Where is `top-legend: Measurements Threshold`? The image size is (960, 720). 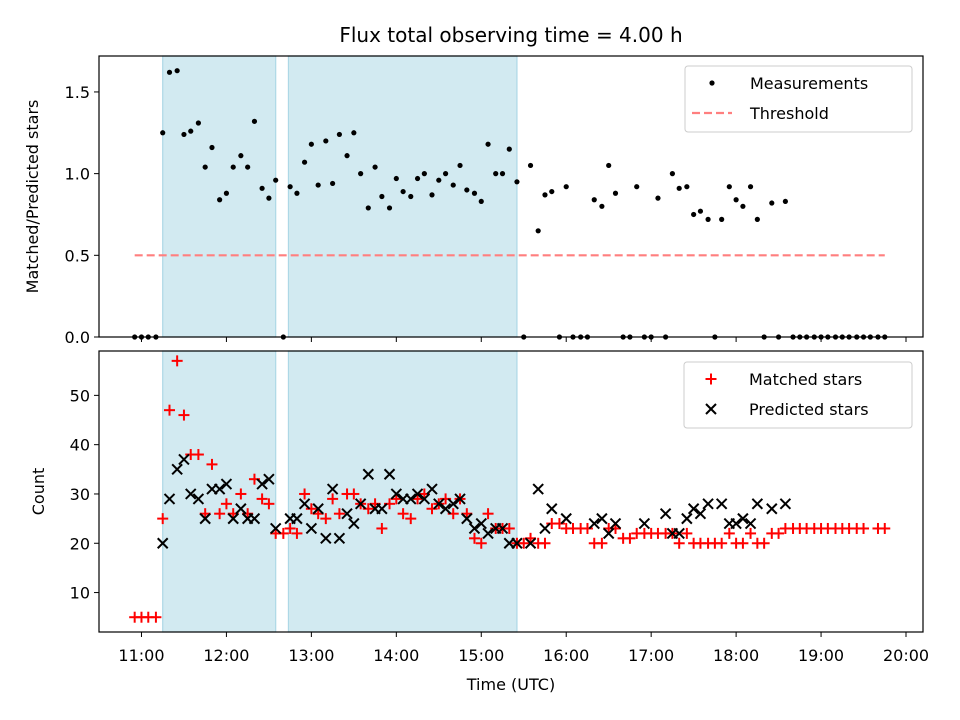 top-legend: Measurements Threshold is located at coordinates (798, 99).